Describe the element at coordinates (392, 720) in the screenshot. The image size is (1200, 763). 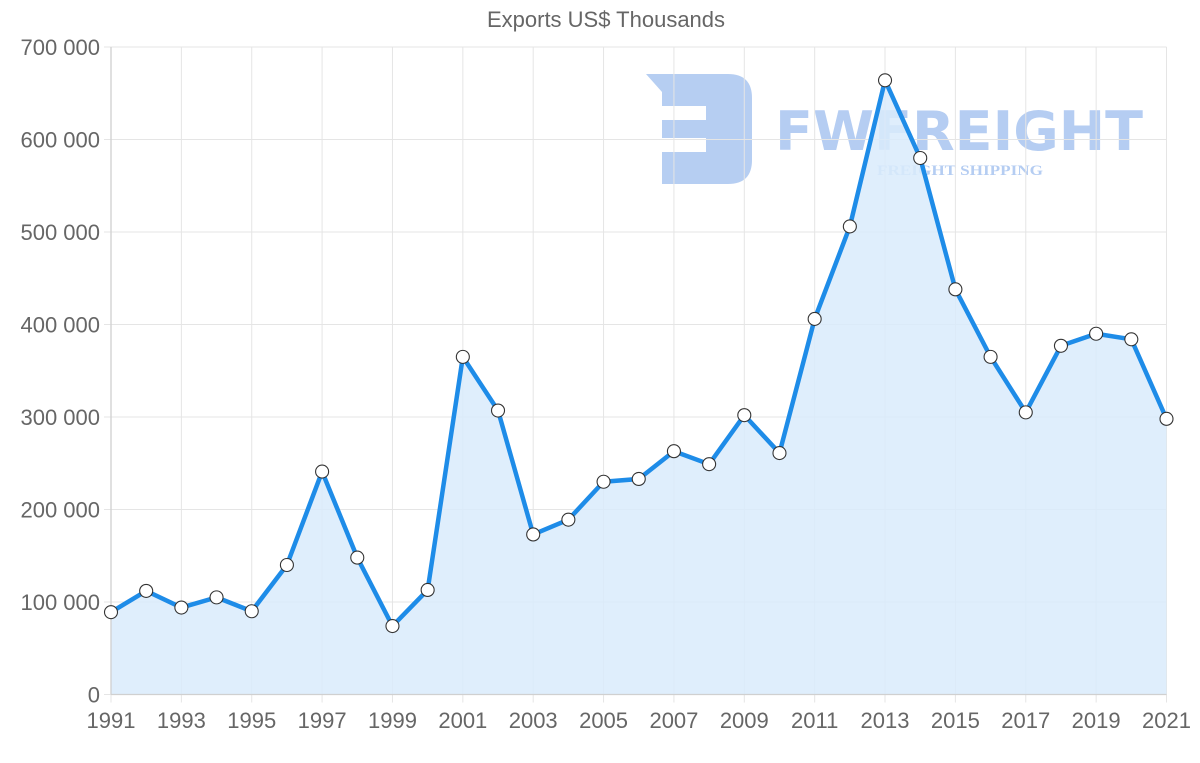
I see `x-tick-label: 1999` at that location.